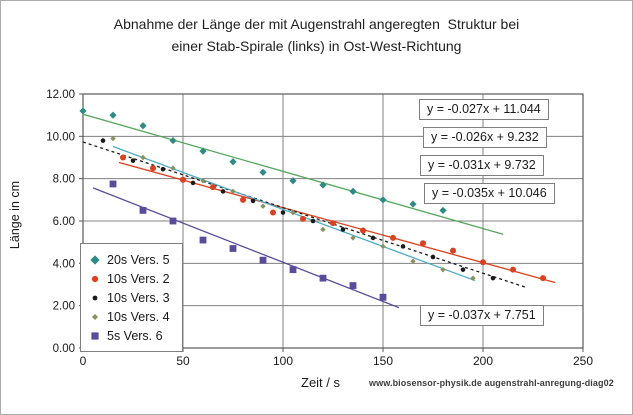 The width and height of the screenshot is (633, 415). I want to click on equation-label: y = -0.031x + 9.732, so click(482, 165).